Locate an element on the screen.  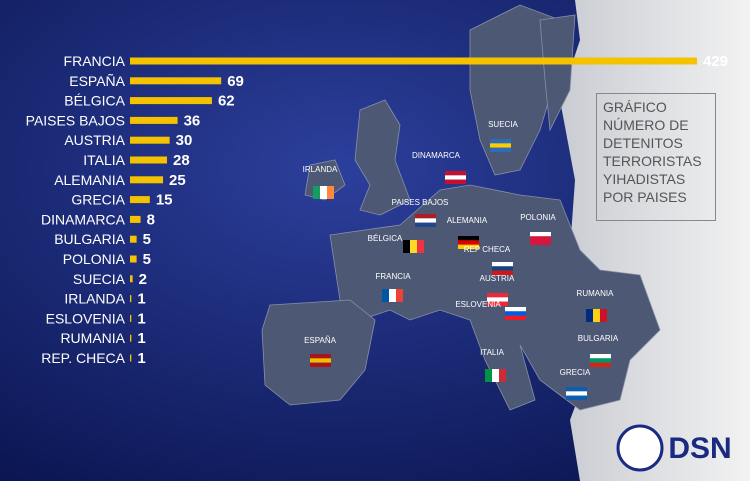
category-label: ITALIA is located at coordinates (104, 160).